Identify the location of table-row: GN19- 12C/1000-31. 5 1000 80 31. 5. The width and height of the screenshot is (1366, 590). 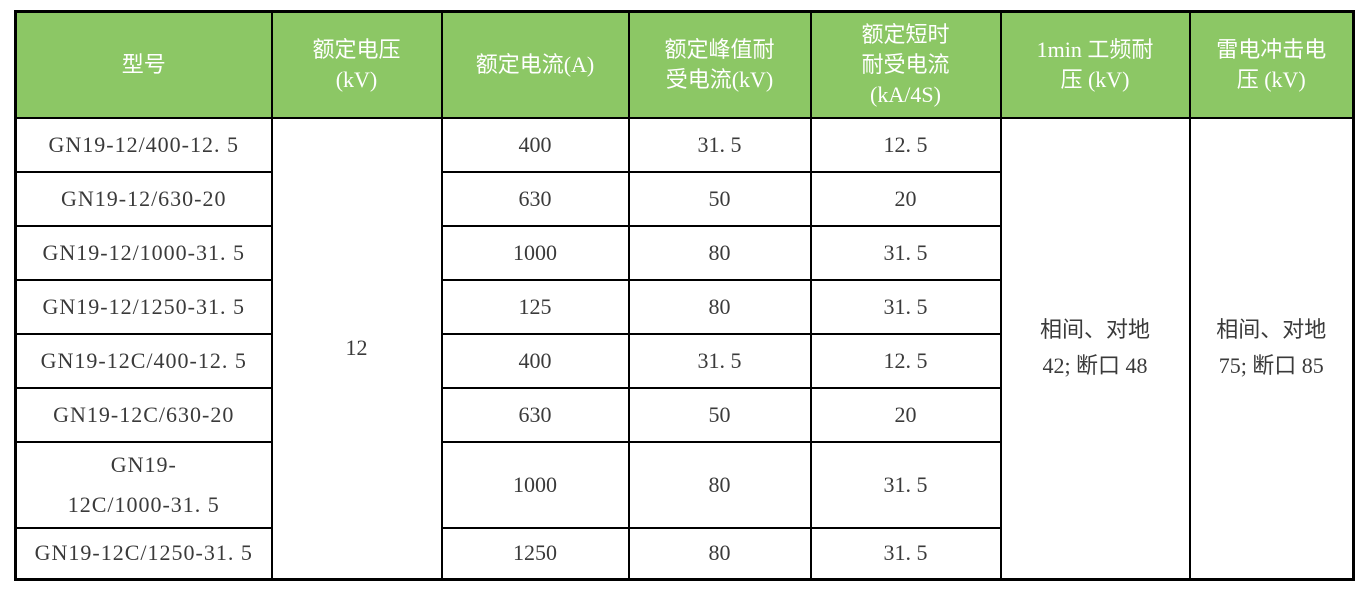
(684, 484).